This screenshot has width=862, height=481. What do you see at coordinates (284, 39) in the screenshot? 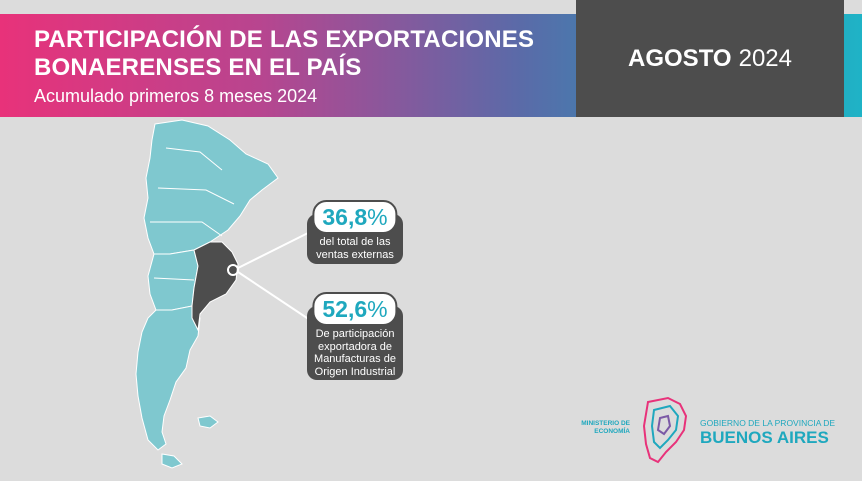
I see `page-title-line-1: PARTICIPACIÓN DE LAS EXPORTACIONES` at bounding box center [284, 39].